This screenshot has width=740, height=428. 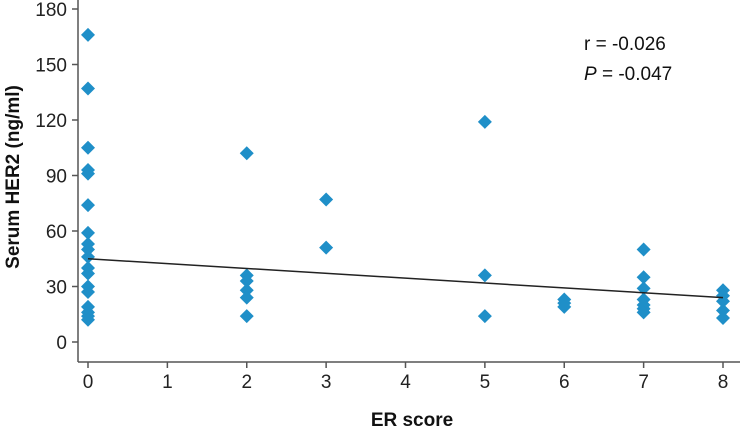 What do you see at coordinates (405, 382) in the screenshot?
I see `x-tick-label: 4` at bounding box center [405, 382].